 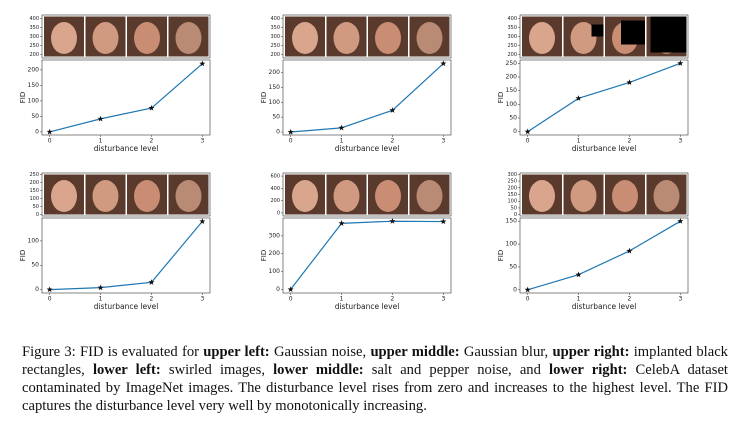 What do you see at coordinates (275, 87) in the screenshot?
I see `y-tick-label: 150` at bounding box center [275, 87].